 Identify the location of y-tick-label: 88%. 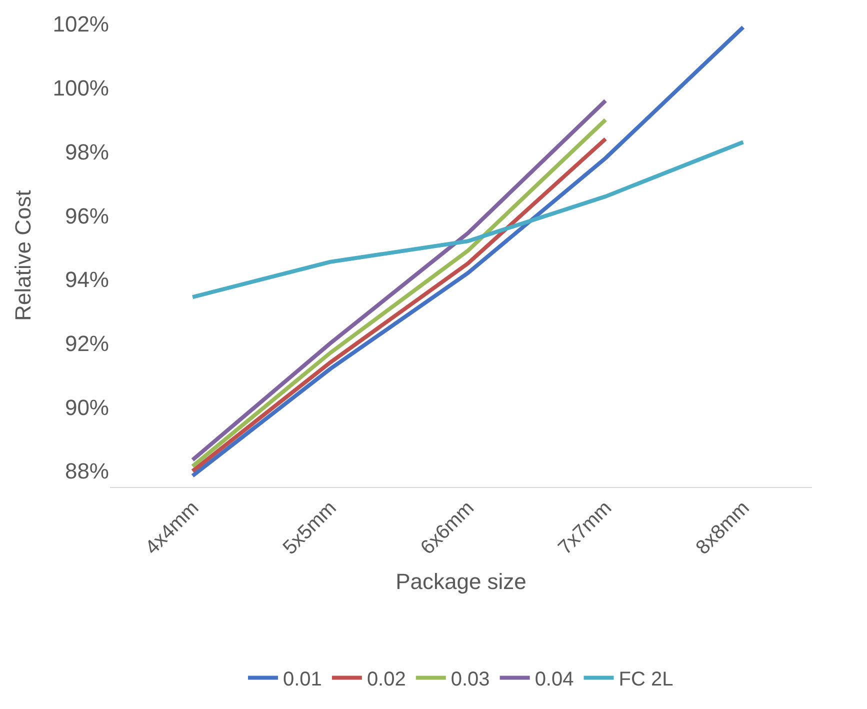
(86, 471).